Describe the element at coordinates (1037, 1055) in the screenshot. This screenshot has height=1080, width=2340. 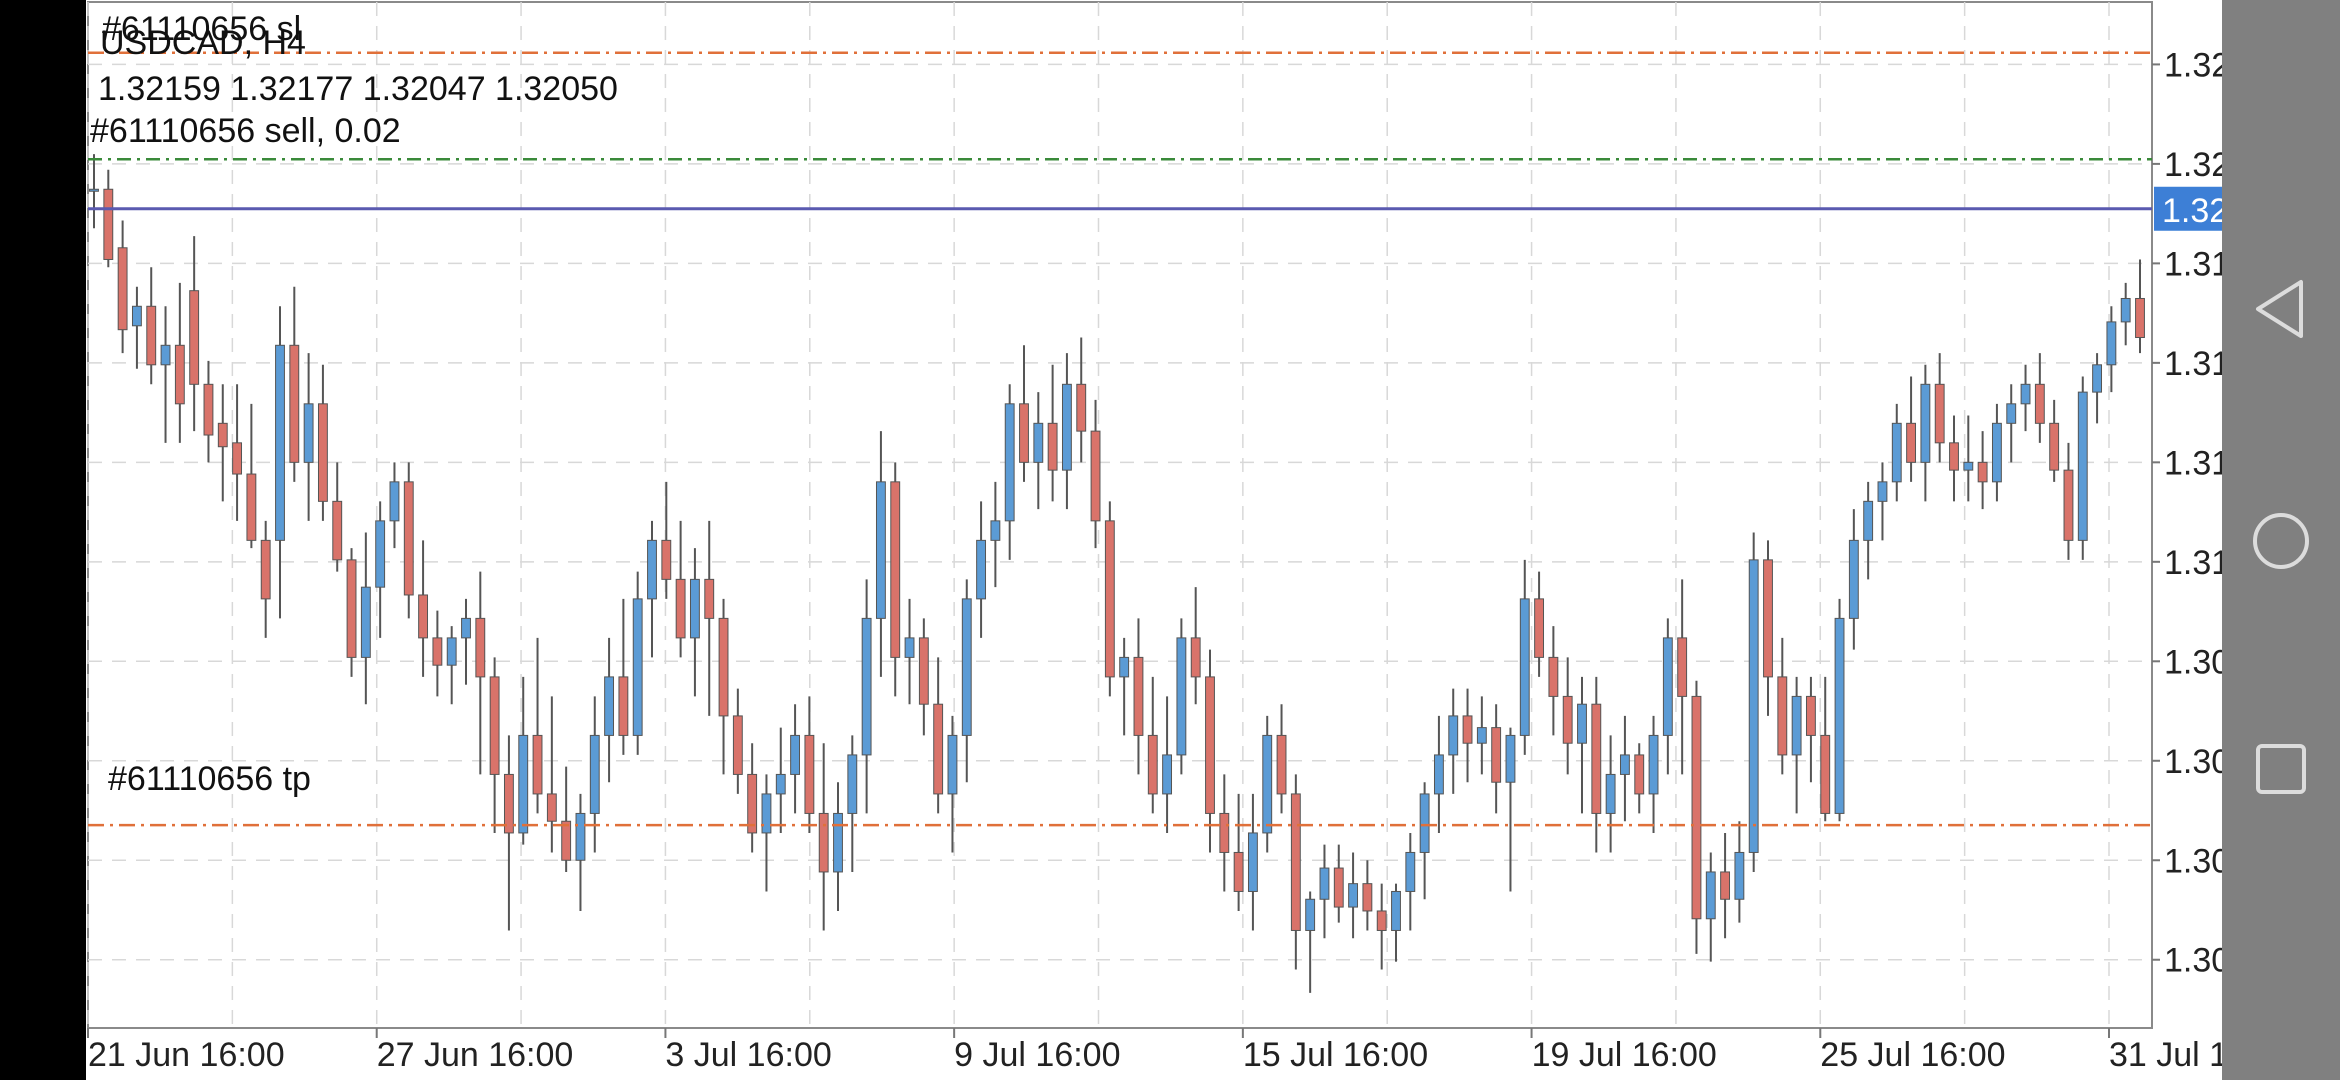
I see `x-tick-label: 9 Jul 16:00` at that location.